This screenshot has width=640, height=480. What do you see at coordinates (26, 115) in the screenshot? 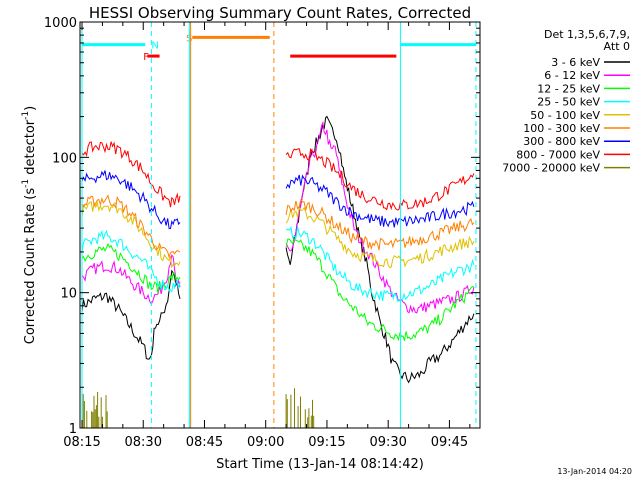
I see `y-axis-label-sup2: -1` at bounding box center [26, 115].